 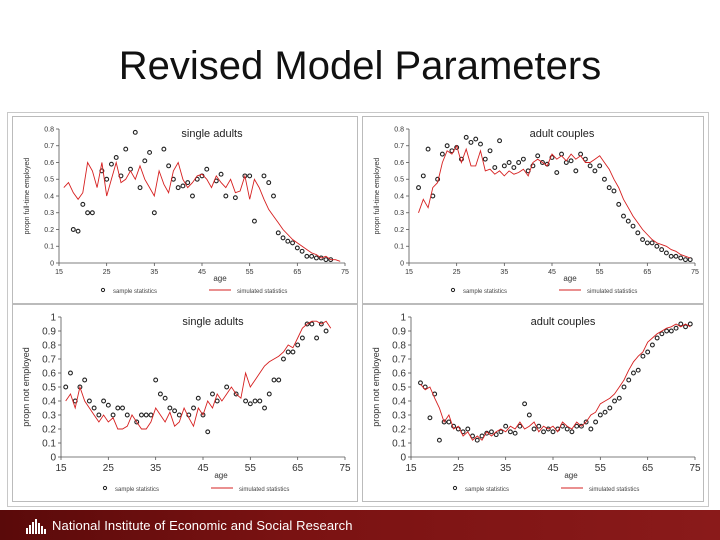 I want to click on x-axis-label: age, so click(x=571, y=475).